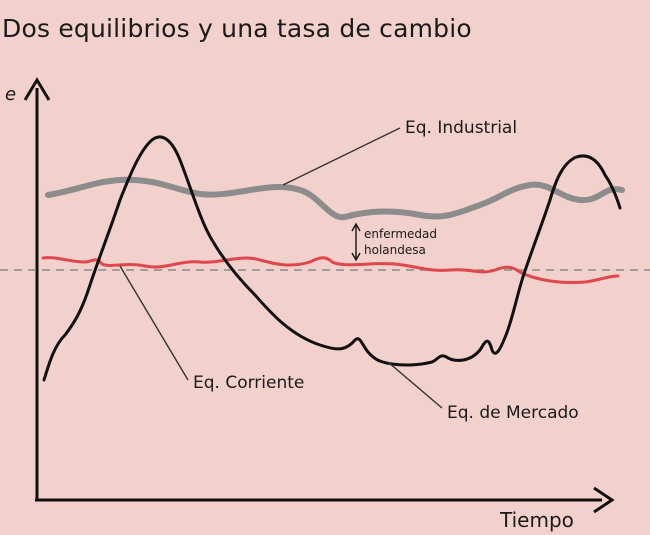 This screenshot has height=535, width=650. I want to click on x-axis-label: Tiempo, so click(536, 520).